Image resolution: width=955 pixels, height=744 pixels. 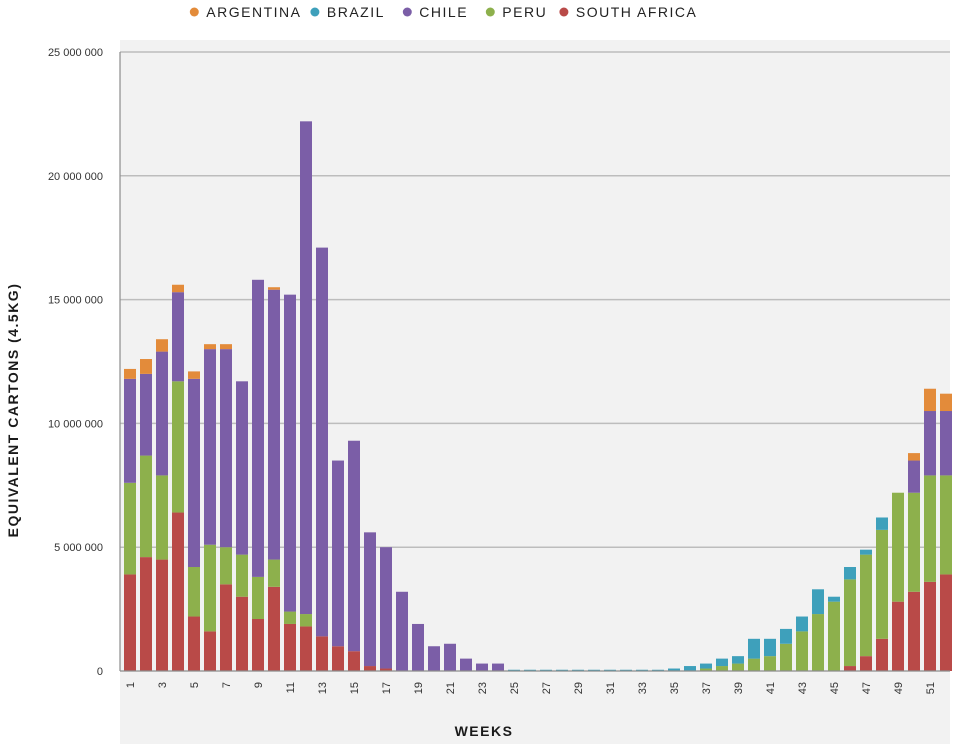 I want to click on x-tick-label: 21, so click(x=451, y=688).